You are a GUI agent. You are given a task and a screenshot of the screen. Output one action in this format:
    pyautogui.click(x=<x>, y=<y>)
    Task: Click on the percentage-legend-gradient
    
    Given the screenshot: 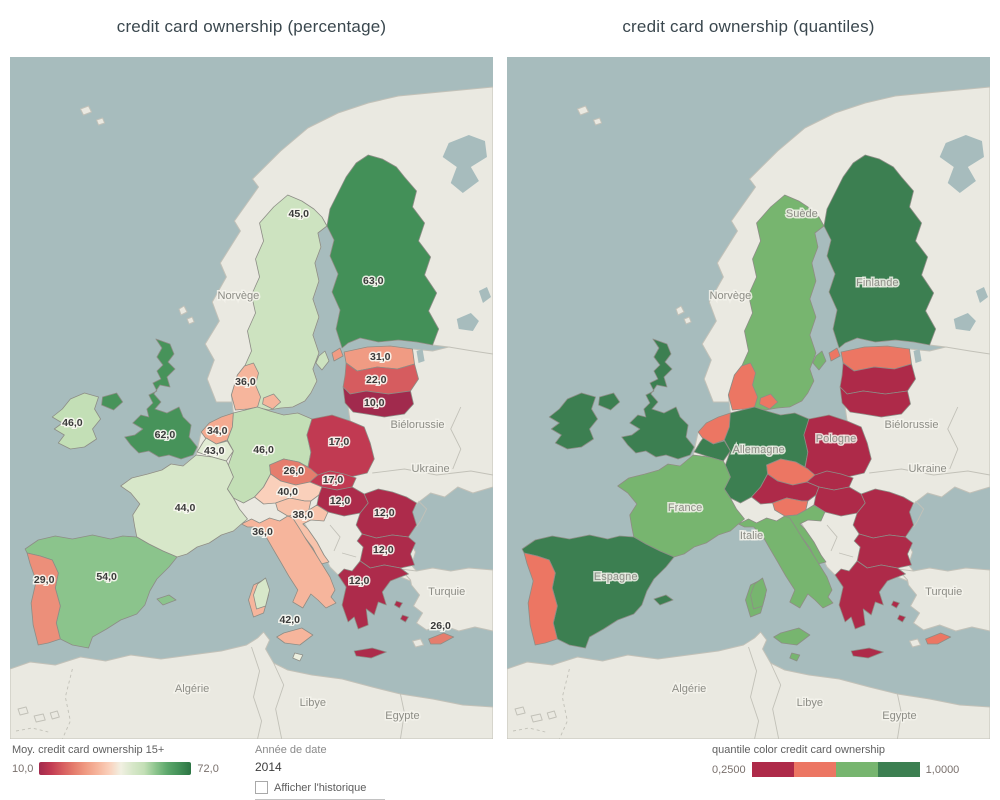 What is the action you would take?
    pyautogui.click(x=115, y=768)
    